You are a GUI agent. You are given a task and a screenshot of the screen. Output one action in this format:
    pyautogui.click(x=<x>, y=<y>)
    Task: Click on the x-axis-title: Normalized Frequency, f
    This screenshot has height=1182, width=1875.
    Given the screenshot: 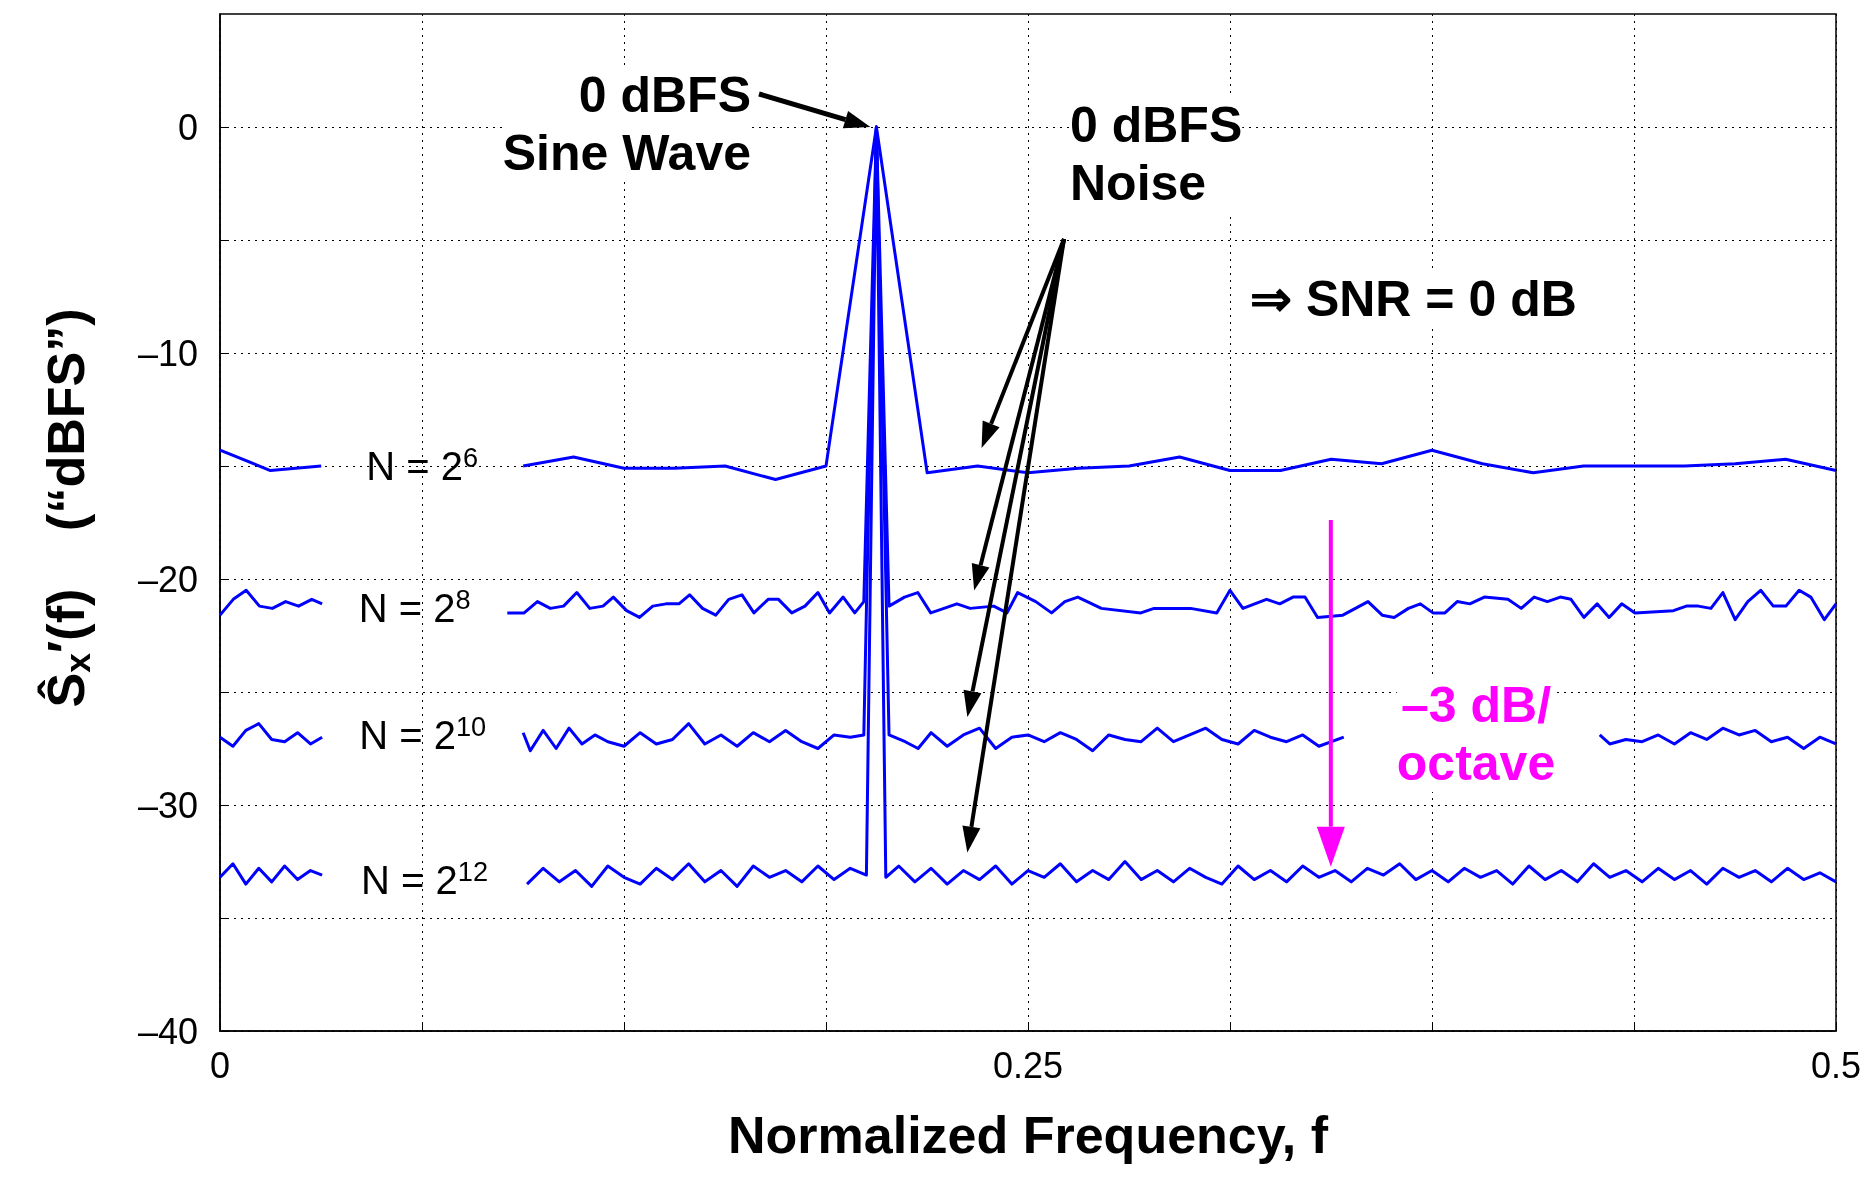 What is the action you would take?
    pyautogui.click(x=1028, y=1135)
    